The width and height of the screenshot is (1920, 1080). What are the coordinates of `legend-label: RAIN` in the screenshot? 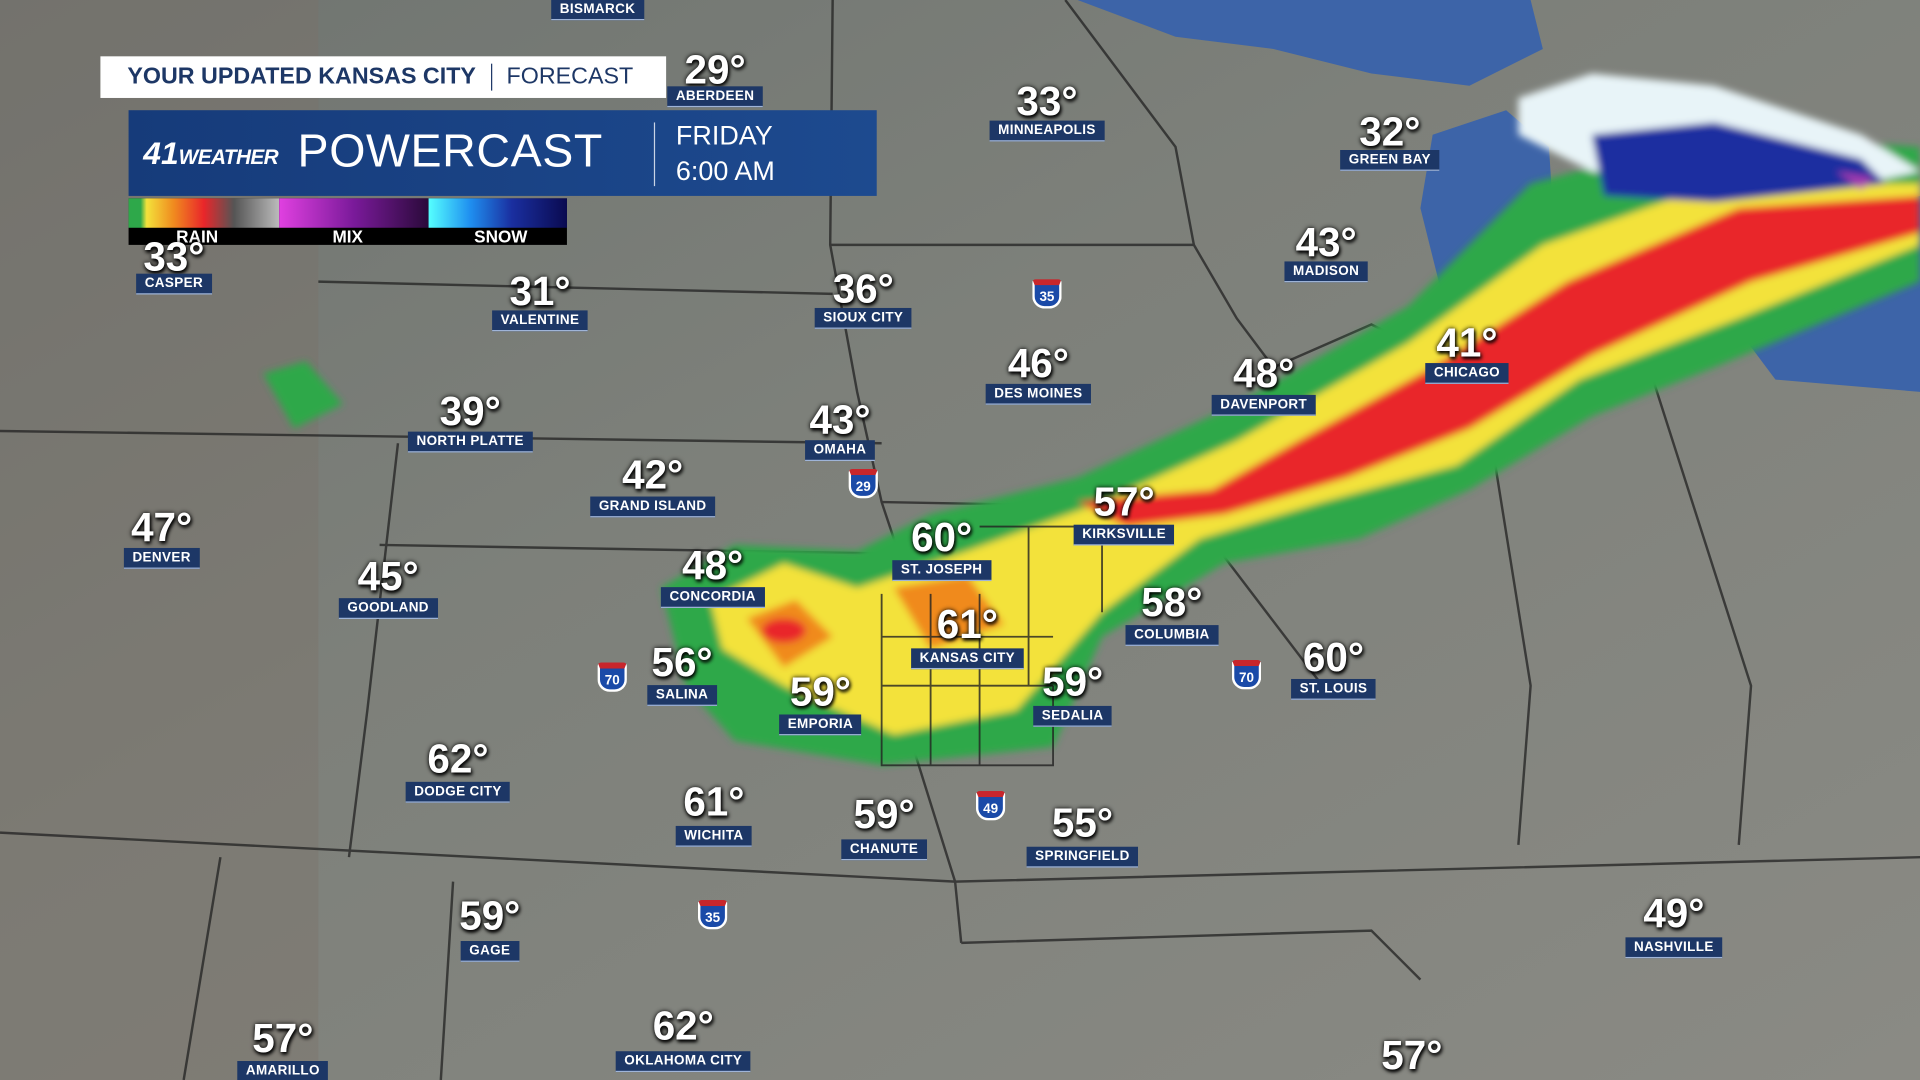 It's located at (197, 236).